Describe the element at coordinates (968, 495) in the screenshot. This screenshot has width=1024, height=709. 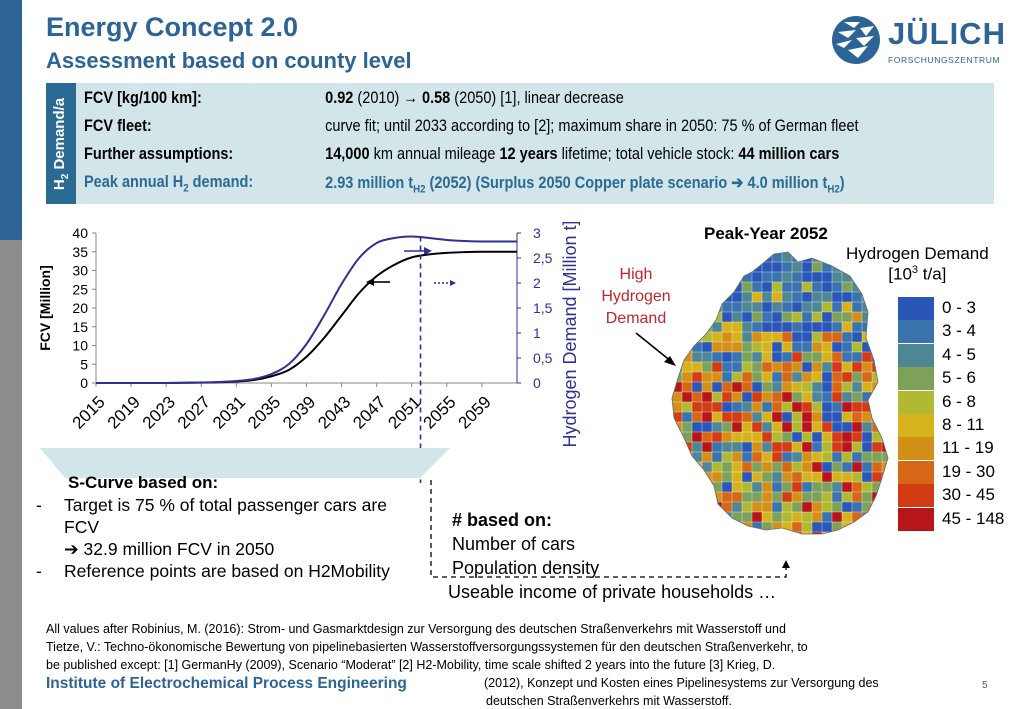
I see `legend-label: 30 - 45` at that location.